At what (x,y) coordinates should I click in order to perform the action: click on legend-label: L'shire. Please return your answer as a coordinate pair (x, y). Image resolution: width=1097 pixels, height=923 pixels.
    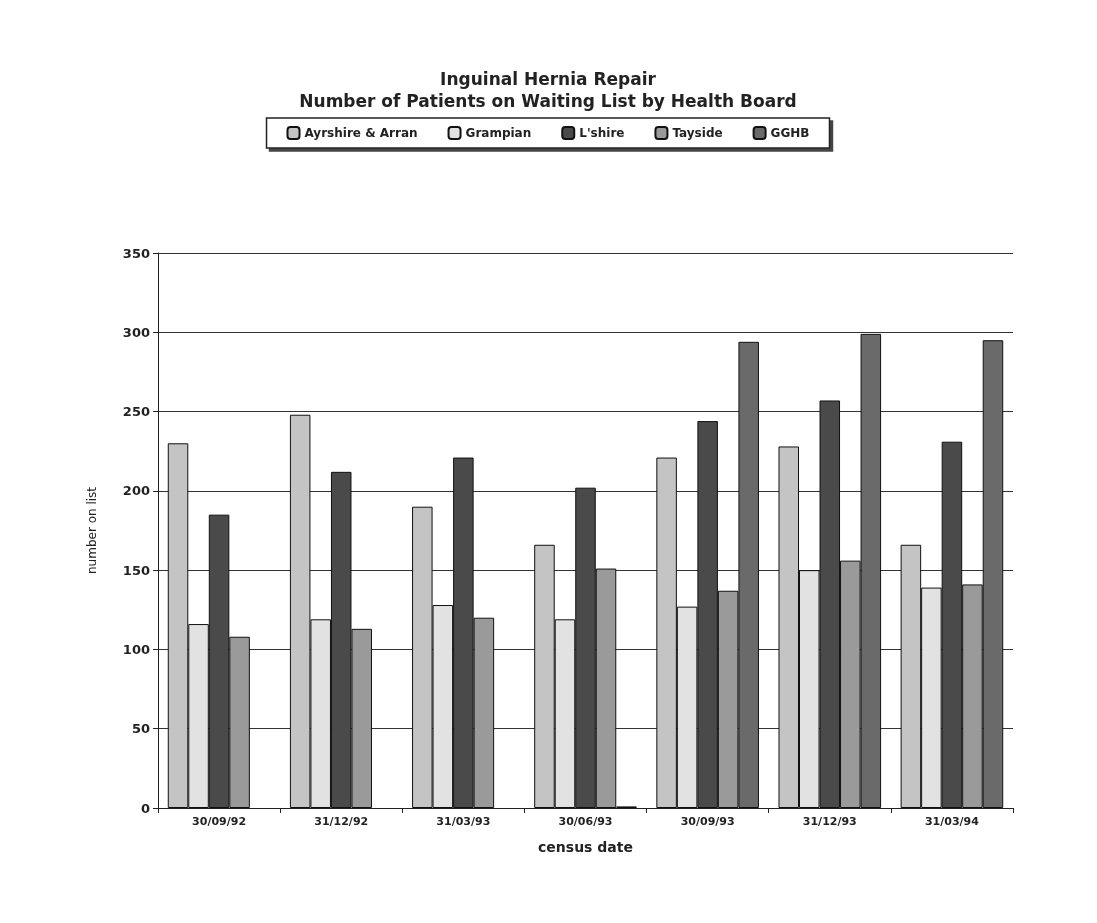
    Looking at the image, I should click on (602, 133).